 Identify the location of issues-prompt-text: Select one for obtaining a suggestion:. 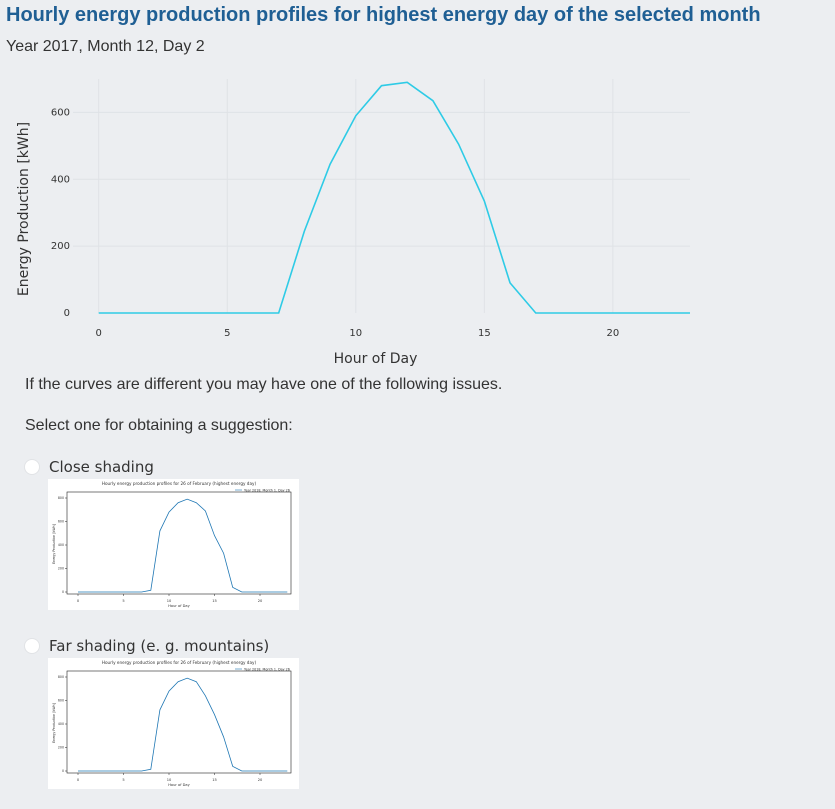
(159, 425).